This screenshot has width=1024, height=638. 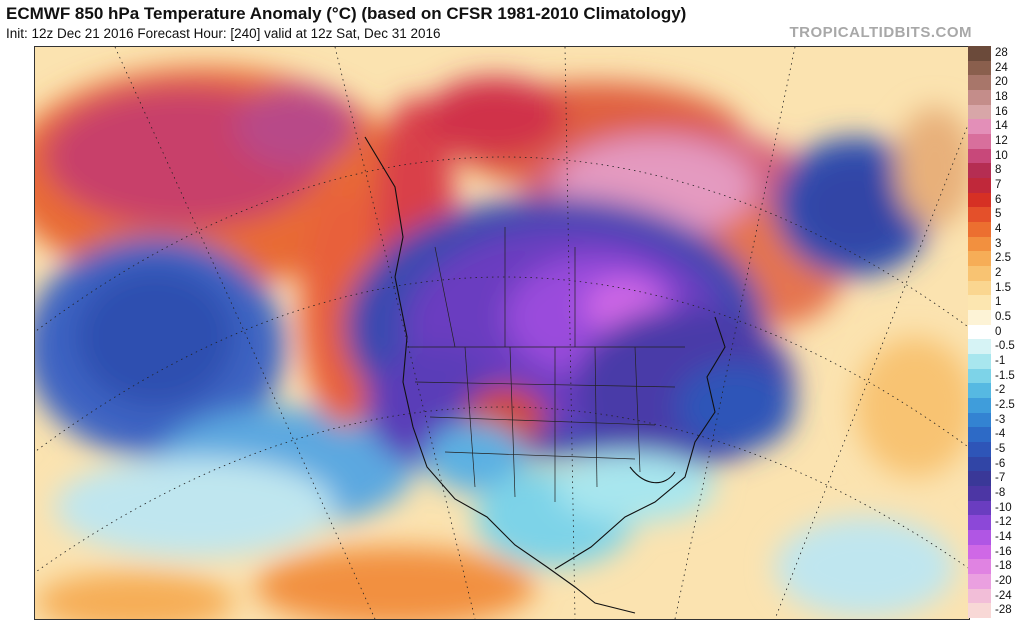 I want to click on legend-level: 7, so click(x=996, y=185).